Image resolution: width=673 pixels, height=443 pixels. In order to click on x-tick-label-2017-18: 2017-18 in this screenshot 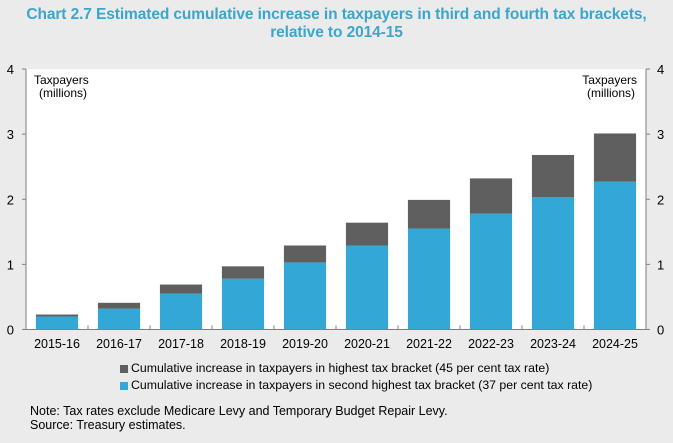, I will do `click(181, 344)`.